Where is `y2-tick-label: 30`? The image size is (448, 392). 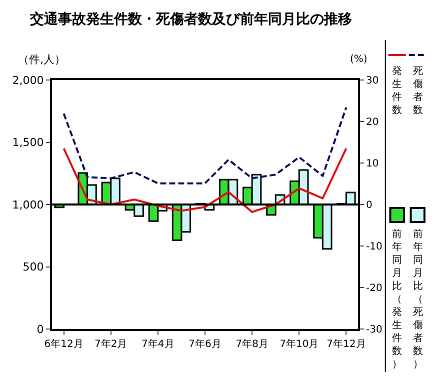 y2-tick-label: 30 is located at coordinates (372, 81).